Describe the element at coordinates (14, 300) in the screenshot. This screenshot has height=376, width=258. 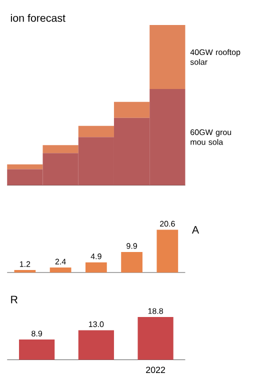
I see `chart-title: R` at that location.